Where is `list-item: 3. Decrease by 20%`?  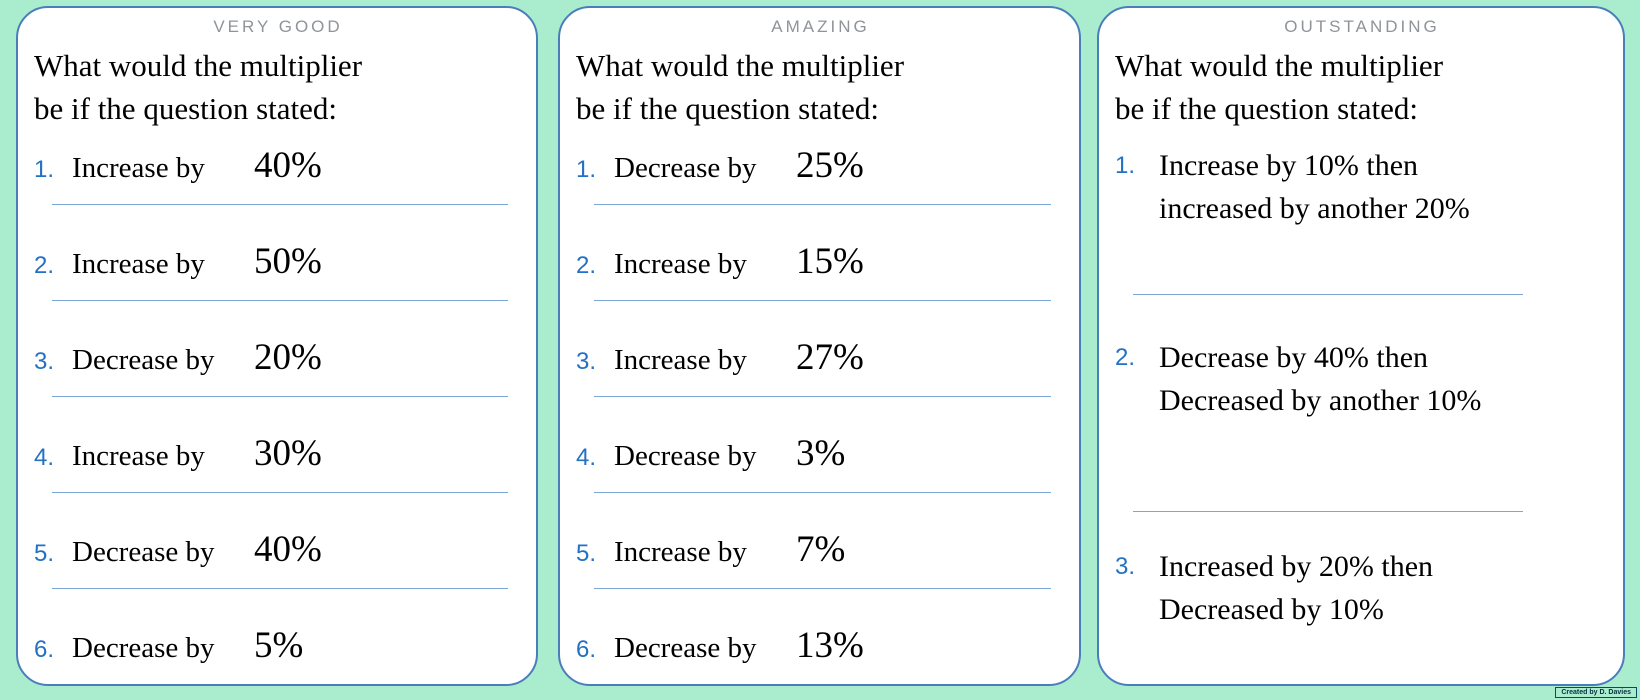
list-item: 3. Decrease by 20% is located at coordinates (278, 359).